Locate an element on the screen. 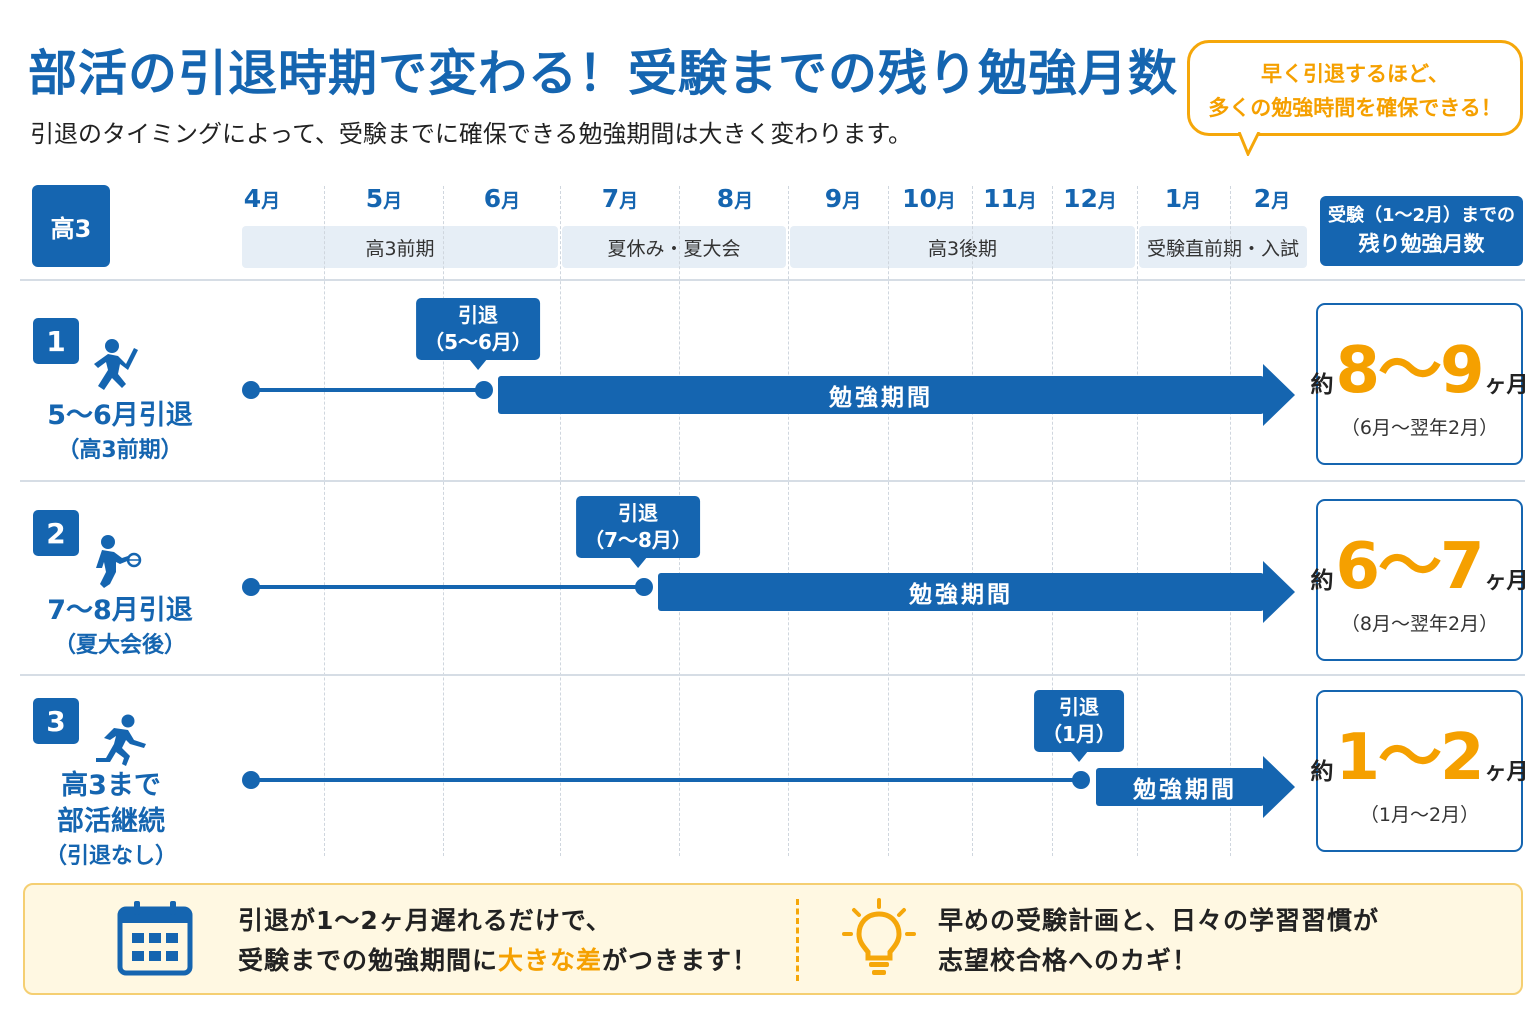  athlete-ball-icon is located at coordinates (119, 561).